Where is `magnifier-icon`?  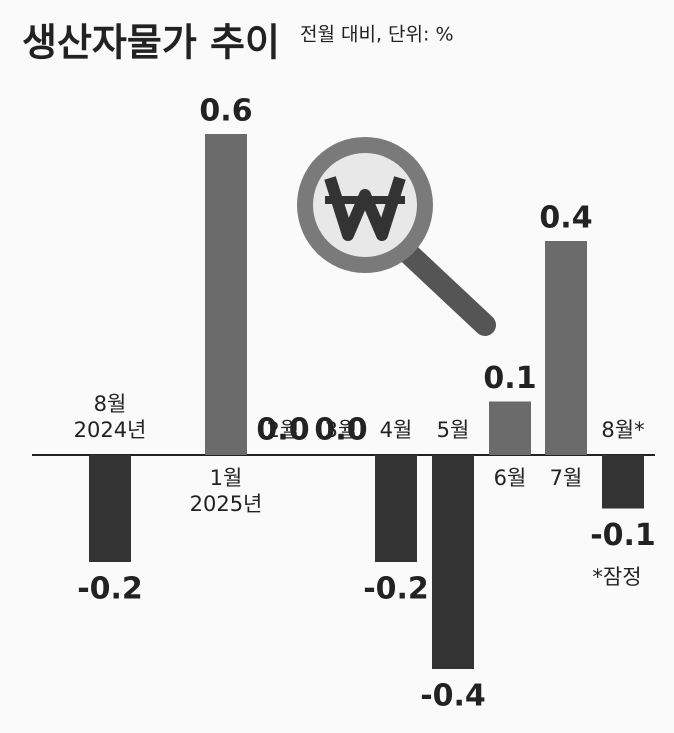 magnifier-icon is located at coordinates (396, 236).